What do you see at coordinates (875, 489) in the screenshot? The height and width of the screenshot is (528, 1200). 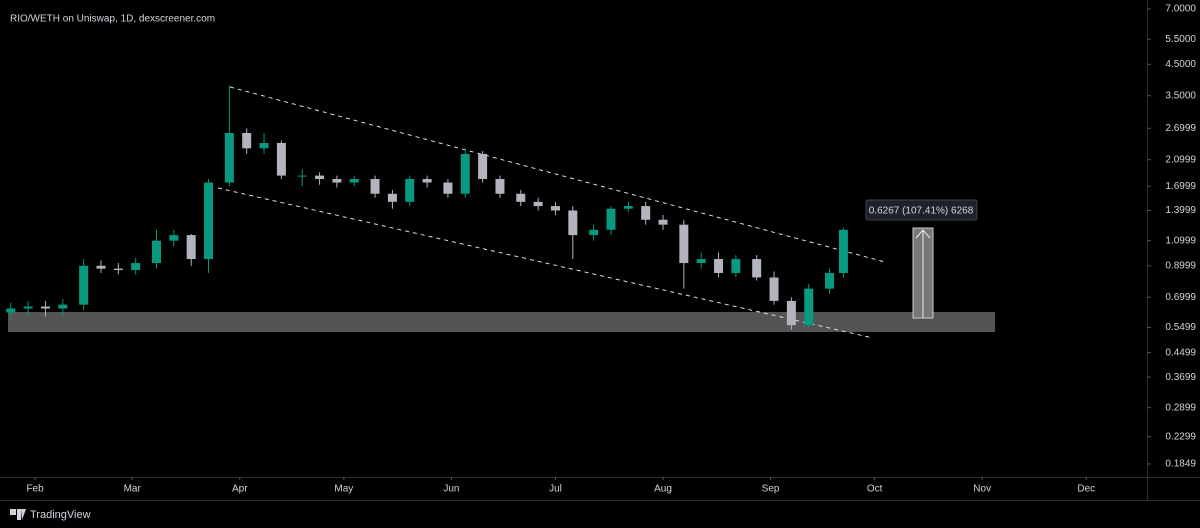 I see `x-tick-label: Oct` at bounding box center [875, 489].